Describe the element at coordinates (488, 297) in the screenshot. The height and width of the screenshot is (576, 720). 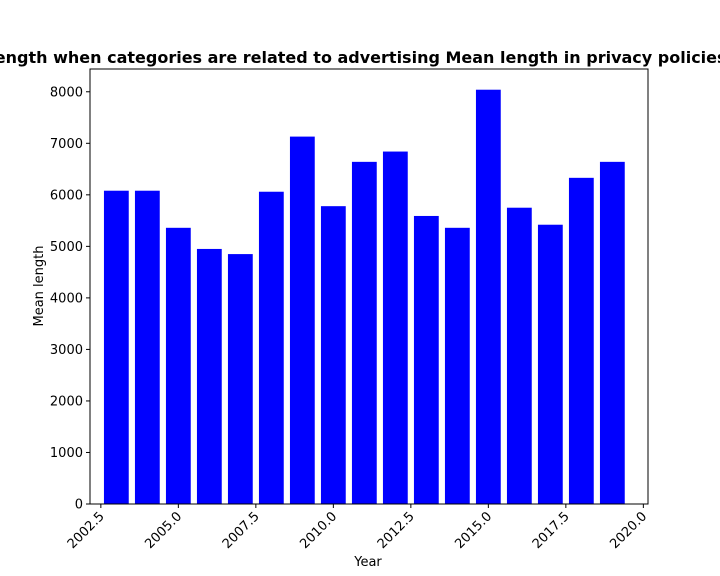
I see `bar-2015` at that location.